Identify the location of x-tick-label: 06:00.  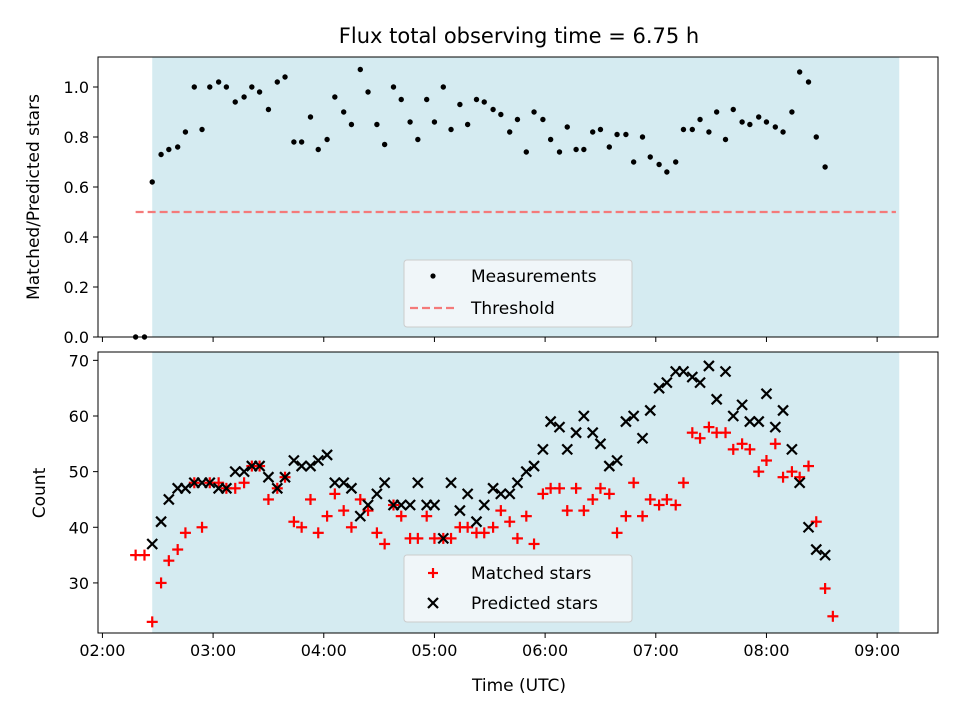
(545, 650).